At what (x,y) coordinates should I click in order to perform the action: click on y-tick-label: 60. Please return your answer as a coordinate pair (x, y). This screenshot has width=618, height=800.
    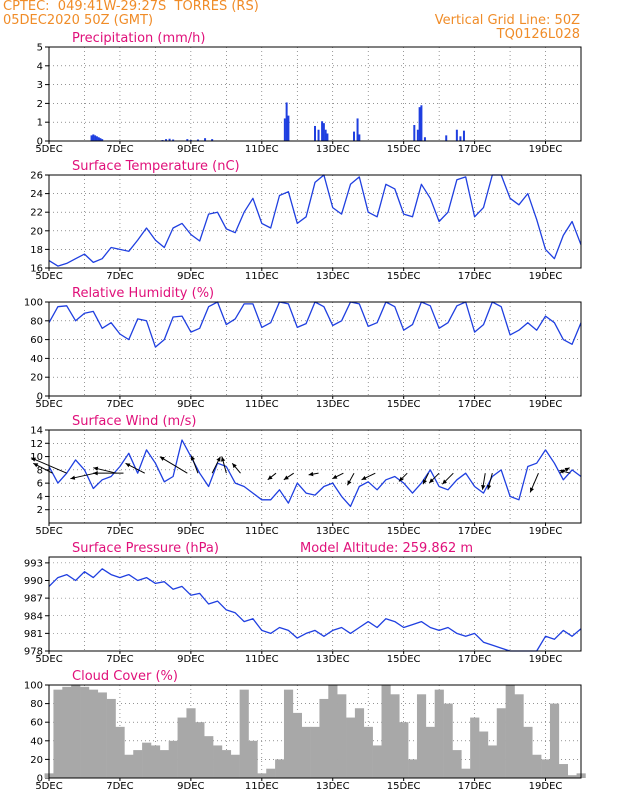
    Looking at the image, I should click on (36, 340).